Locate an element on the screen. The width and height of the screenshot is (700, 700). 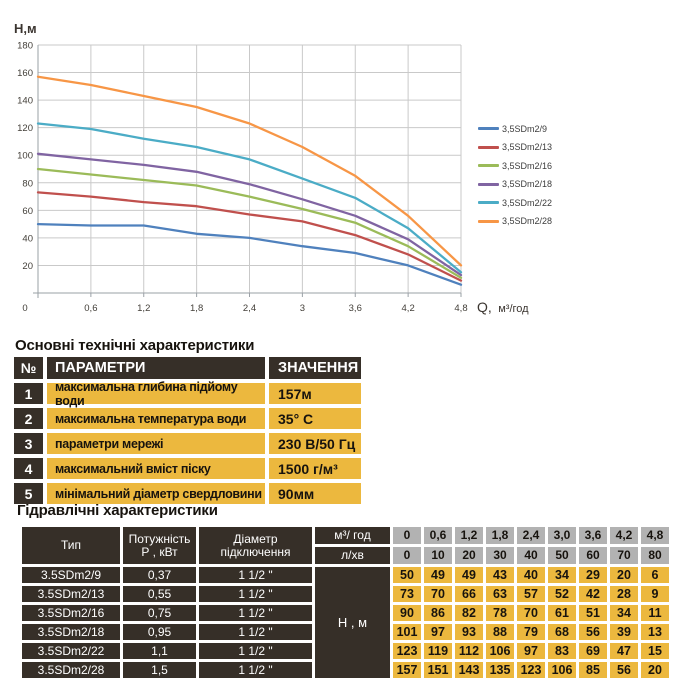
header-value: ЗНАЧЕННЯ is located at coordinates (315, 368).